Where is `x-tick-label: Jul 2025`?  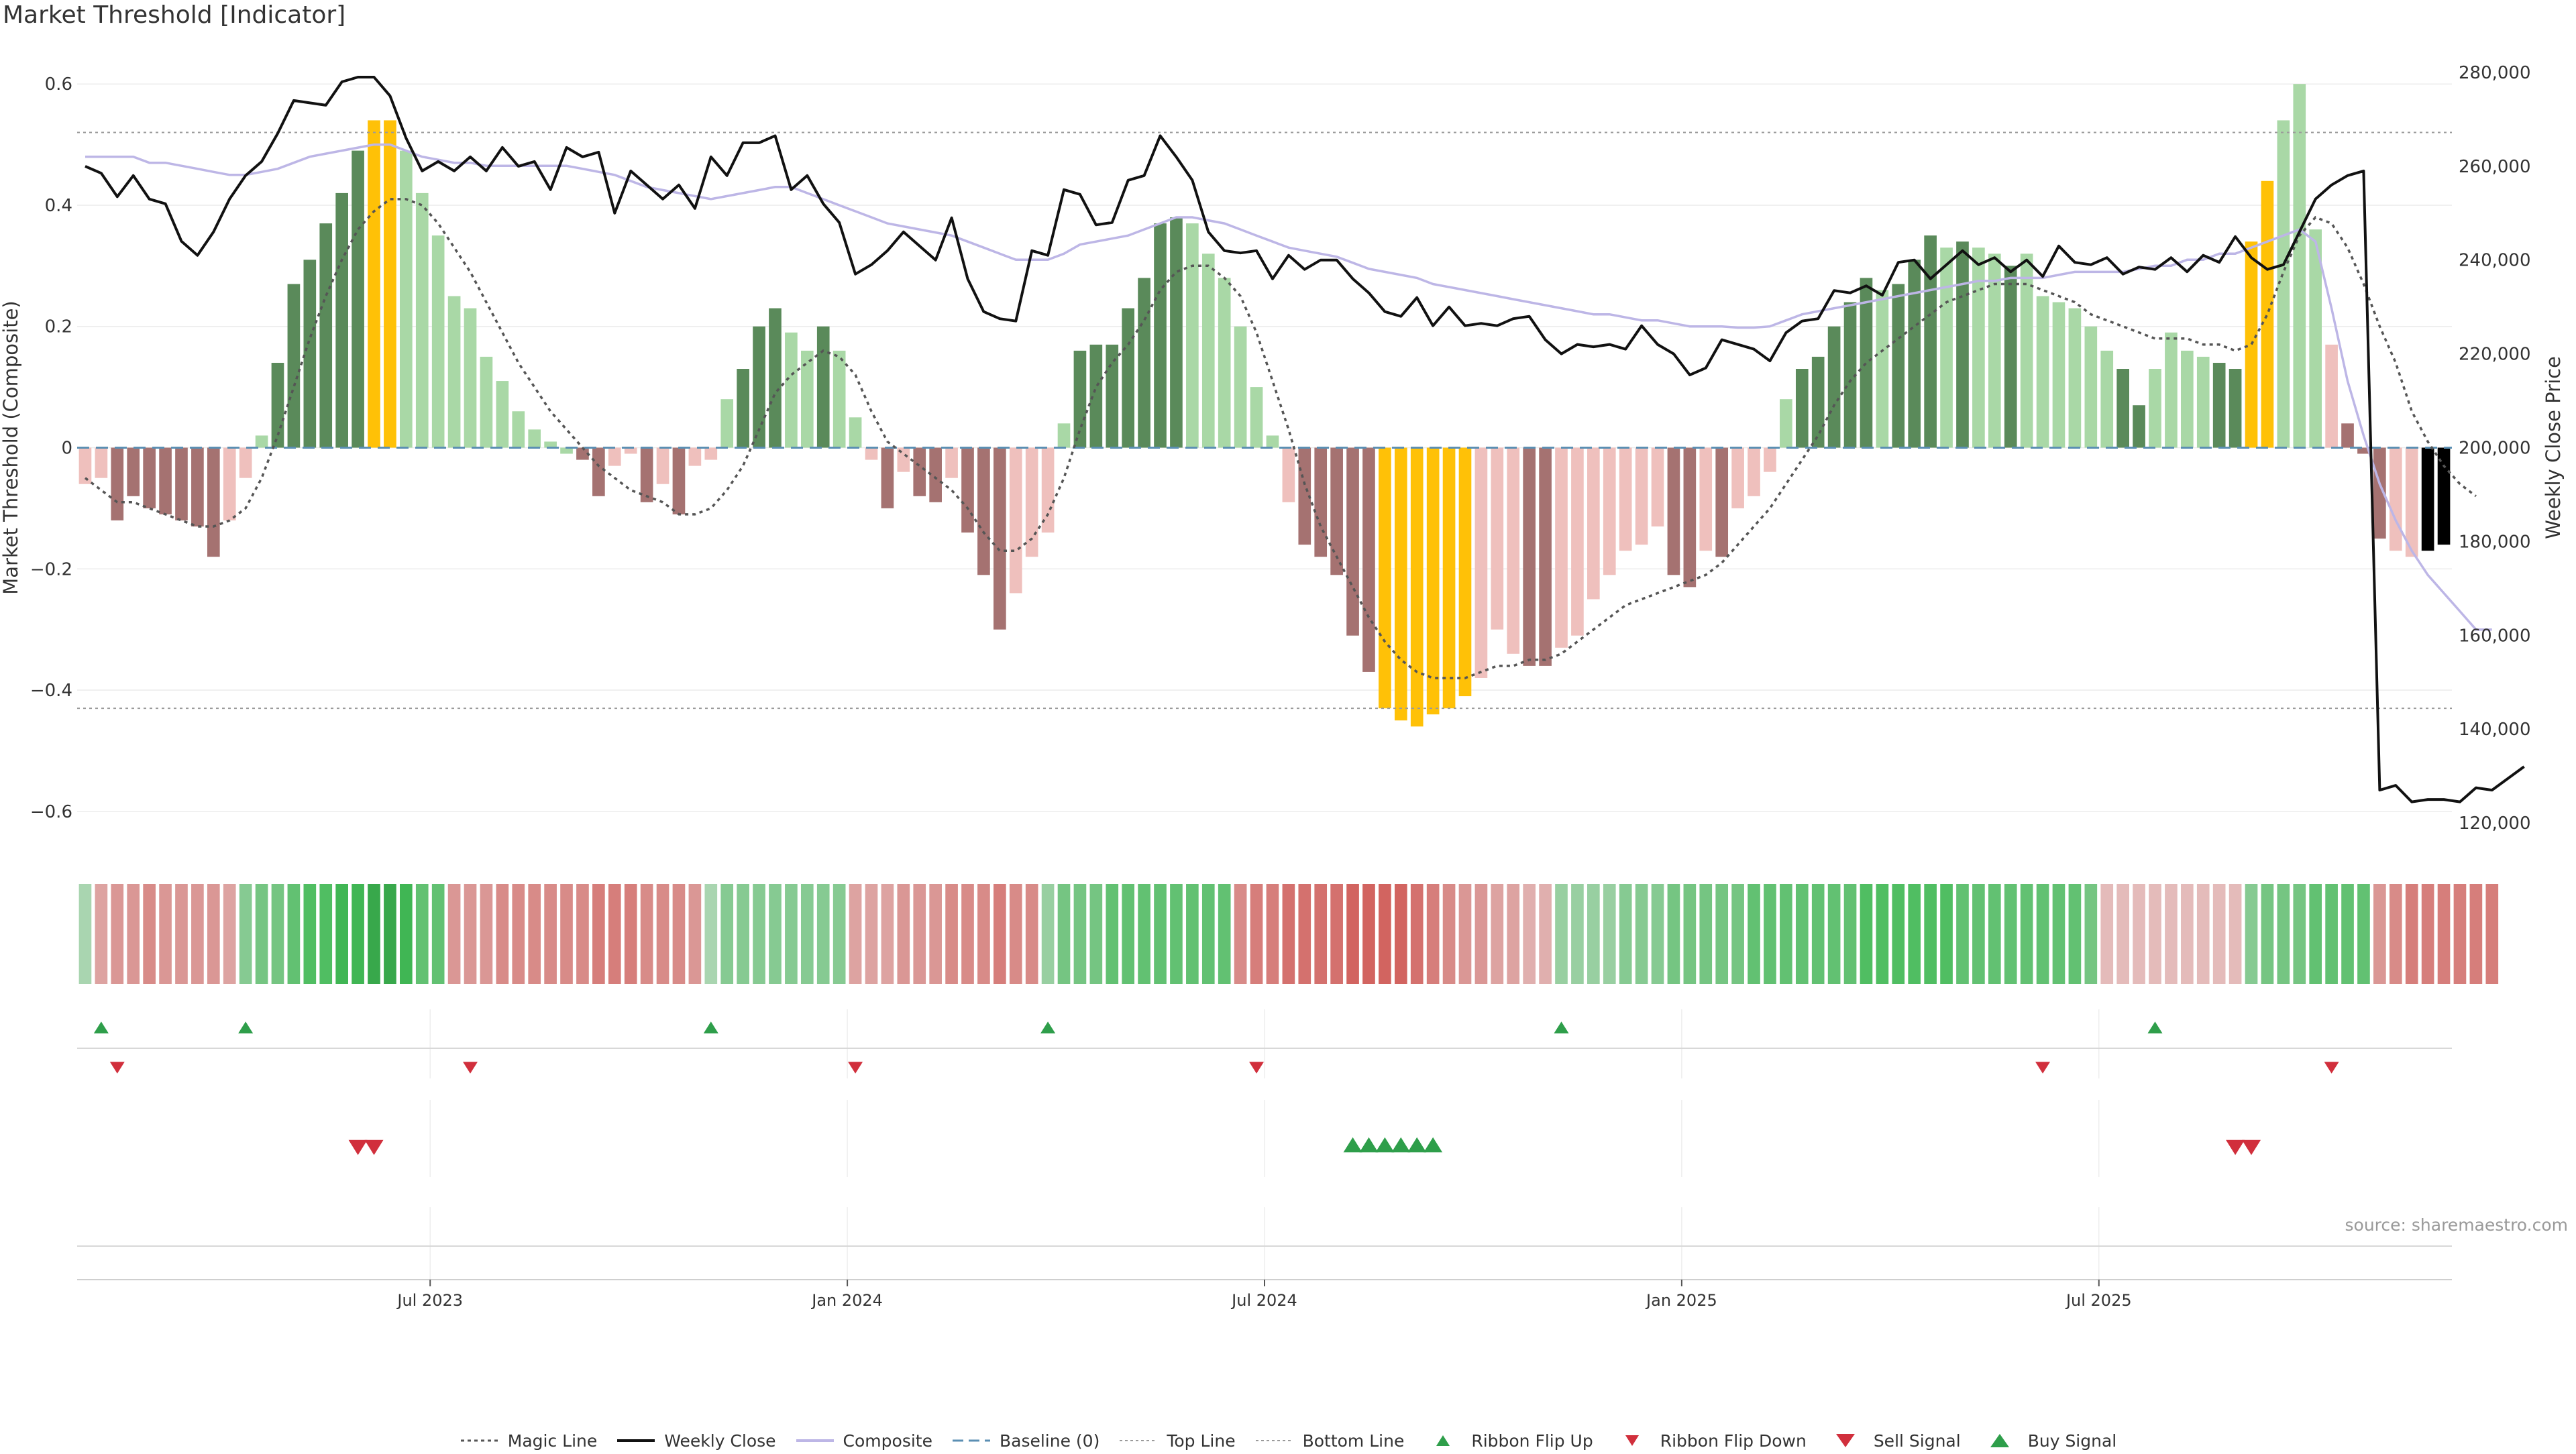 x-tick-label: Jul 2025 is located at coordinates (2098, 1300).